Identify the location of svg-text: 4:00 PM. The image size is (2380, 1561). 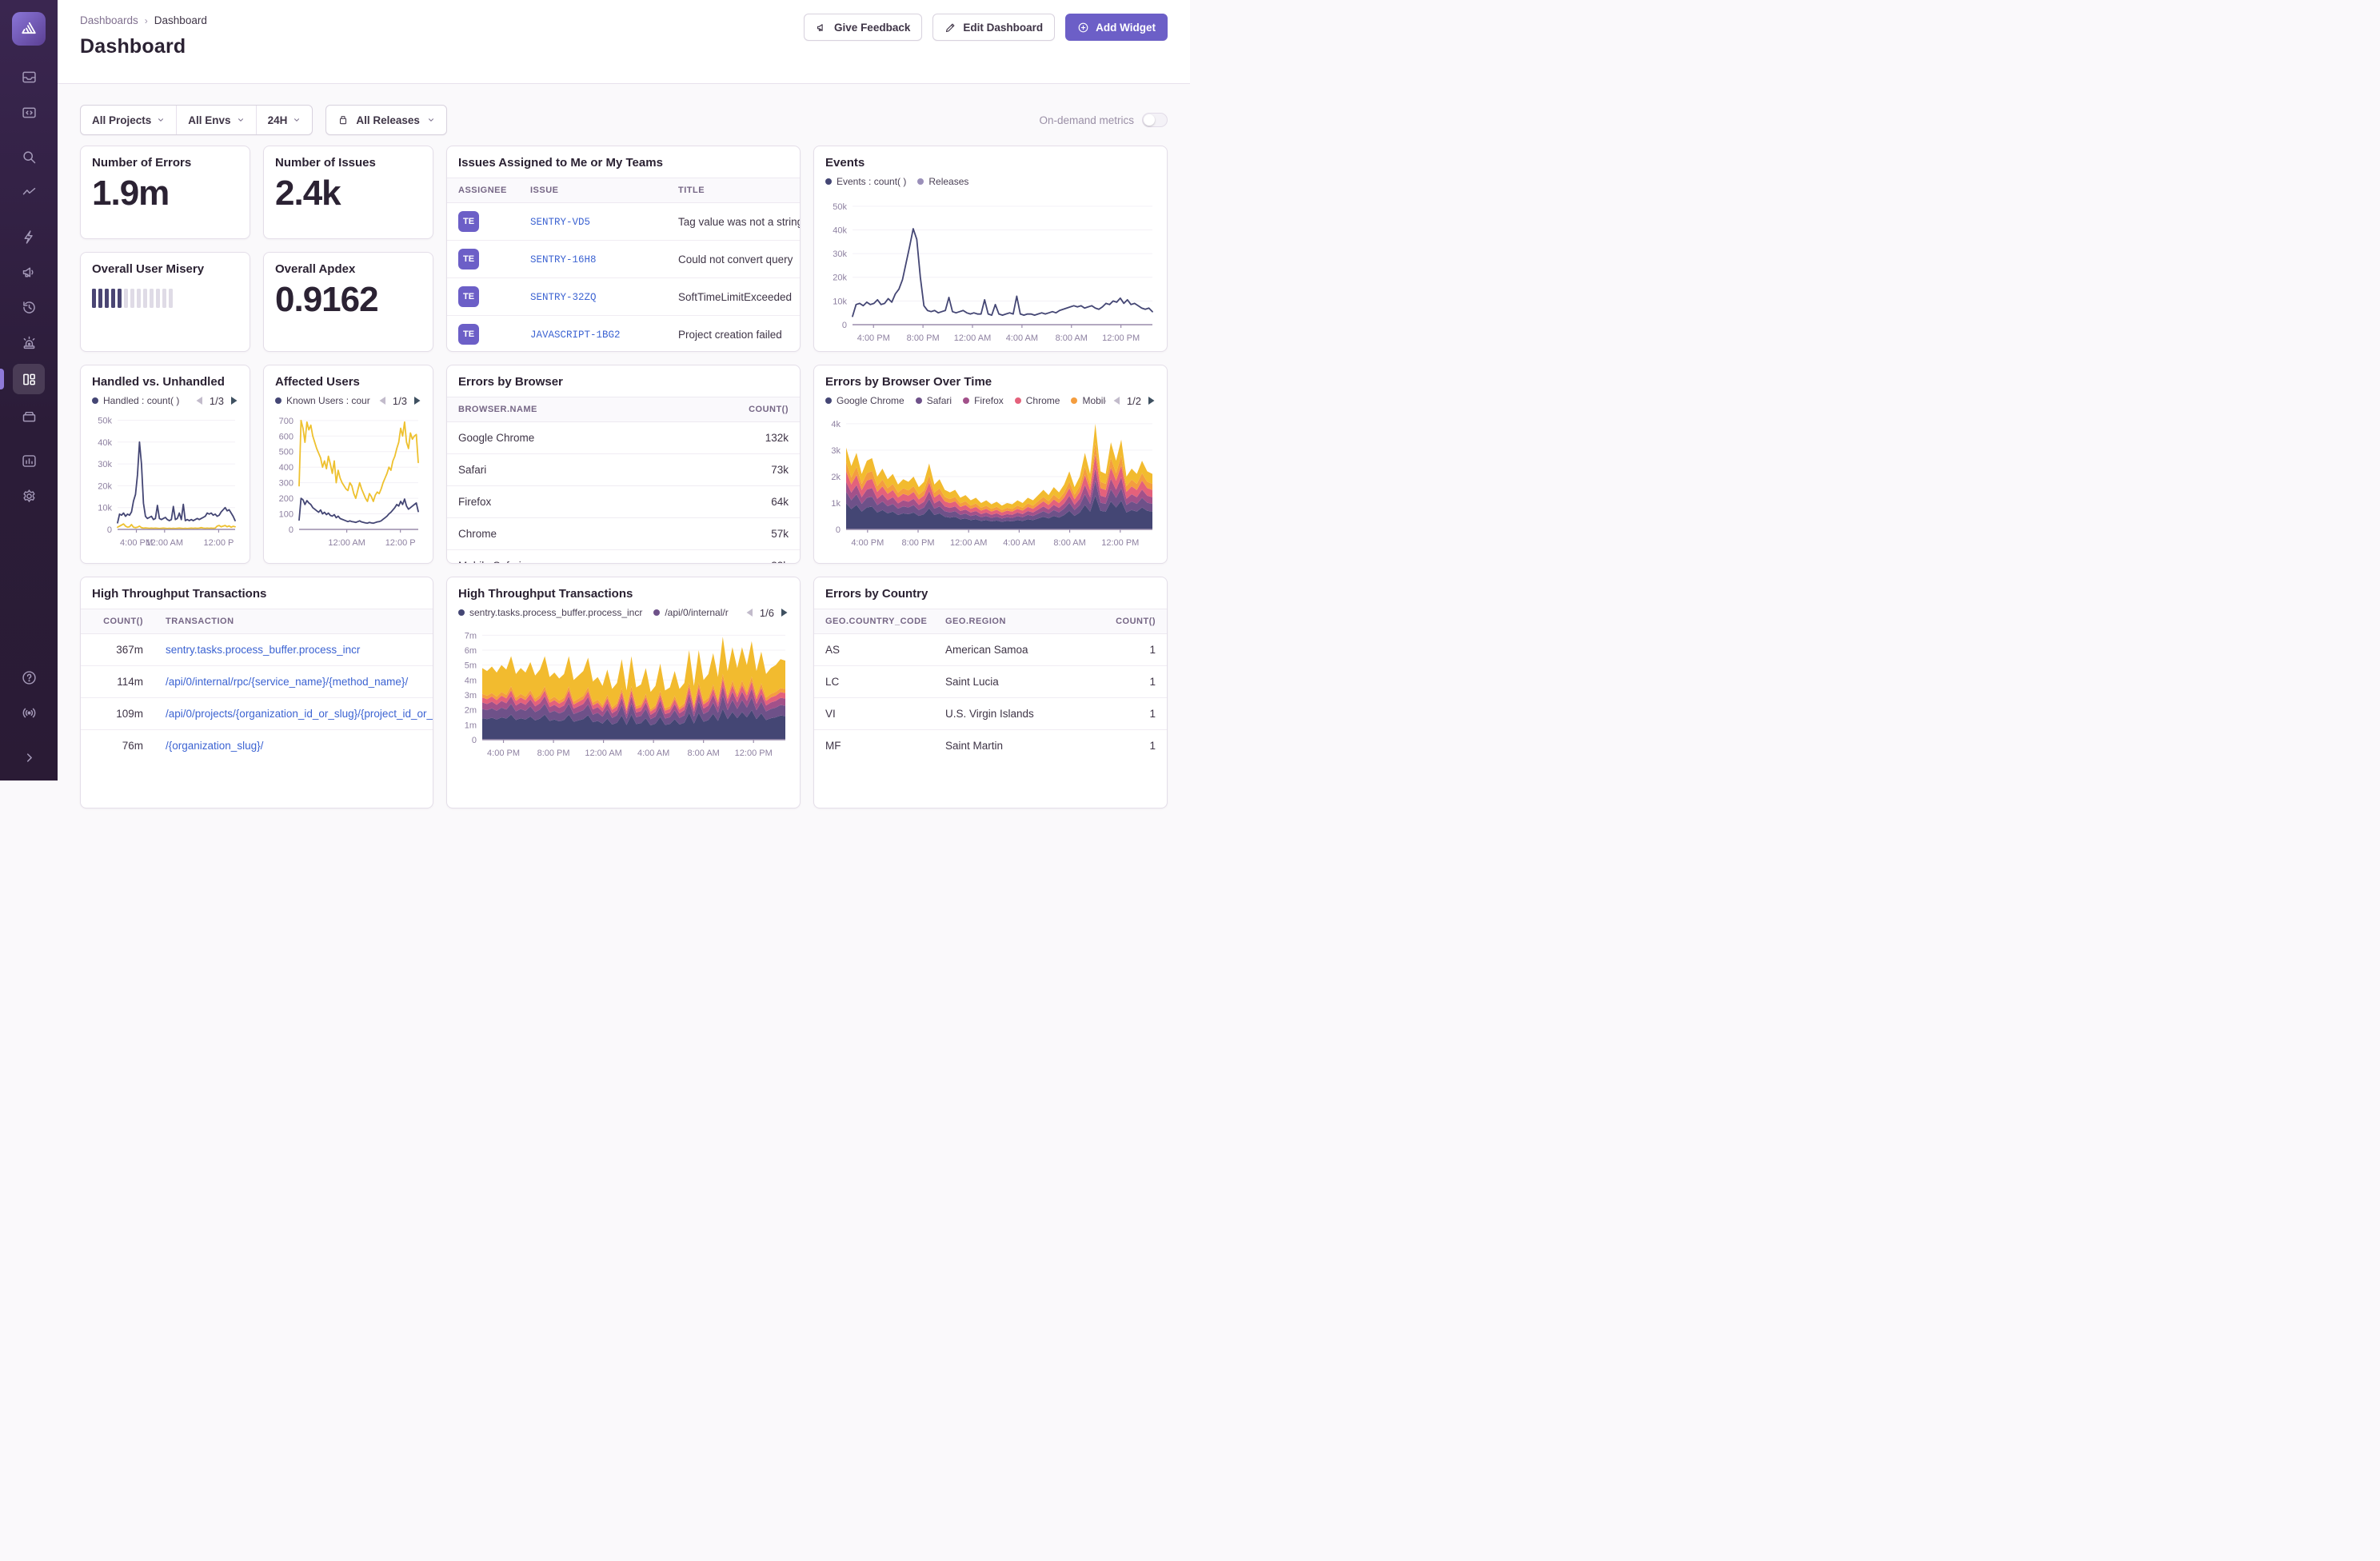
(867, 543).